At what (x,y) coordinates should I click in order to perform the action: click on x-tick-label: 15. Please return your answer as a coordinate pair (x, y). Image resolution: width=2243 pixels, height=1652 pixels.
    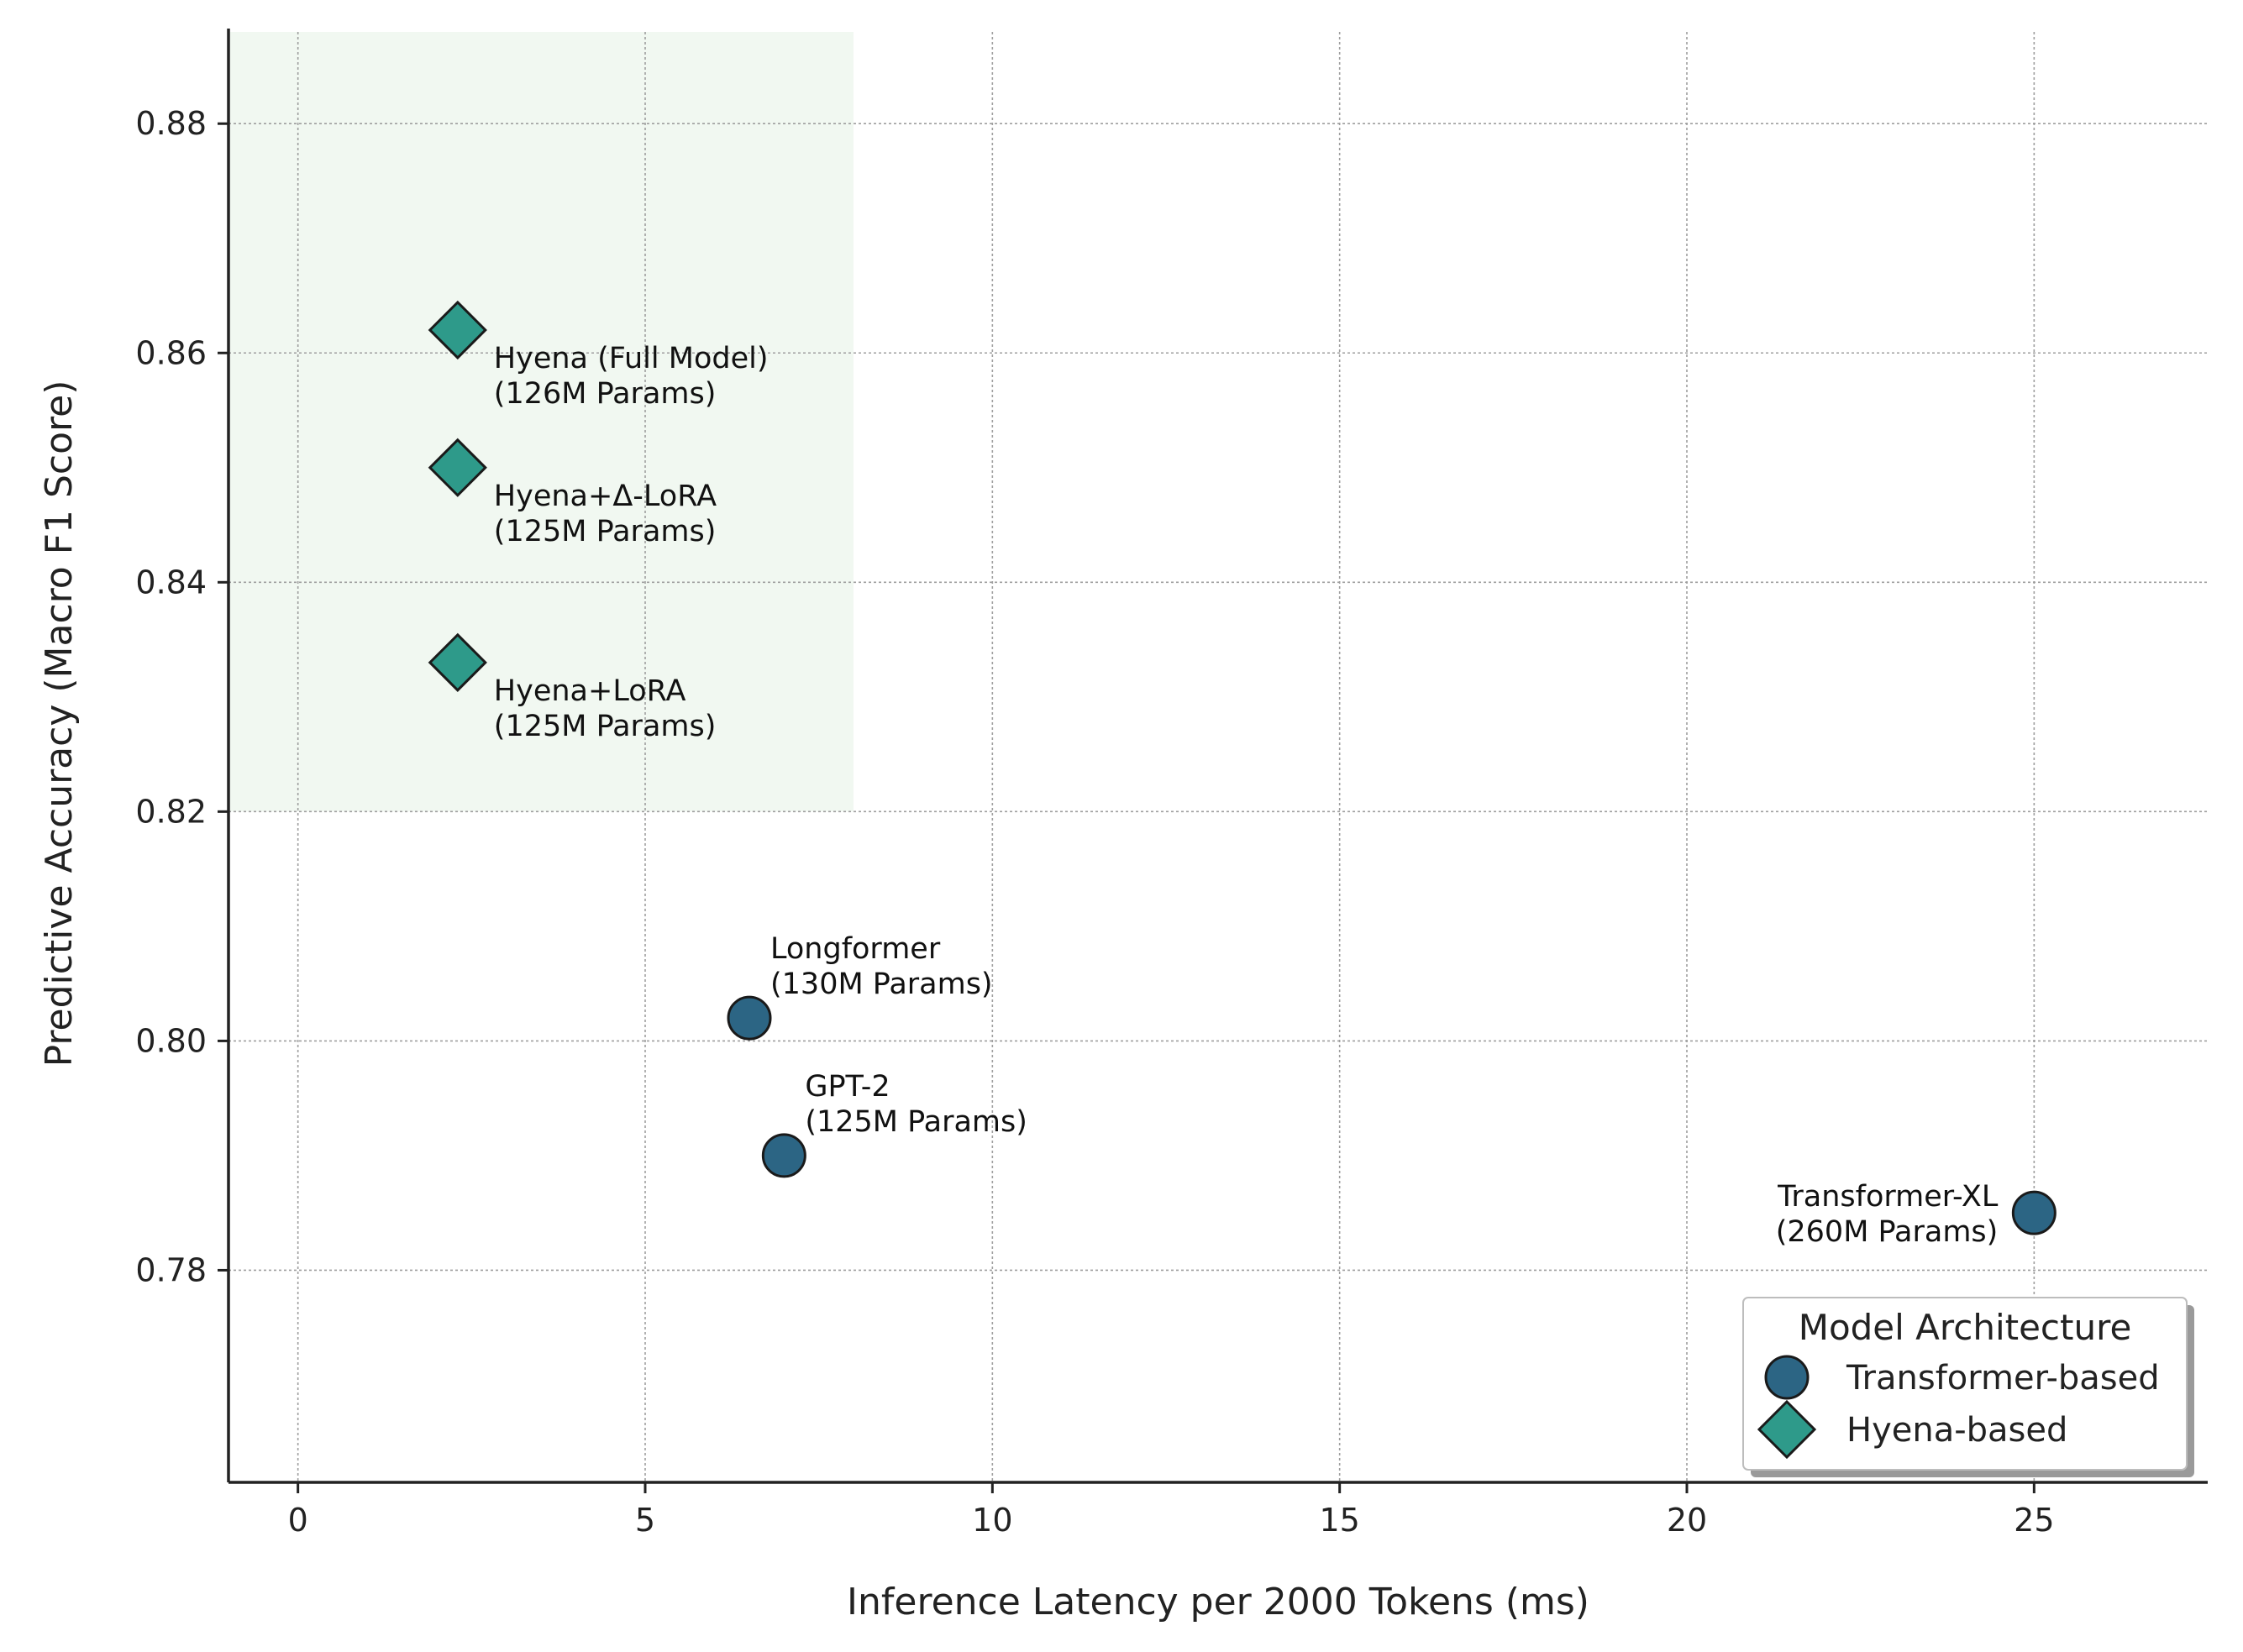
    Looking at the image, I should click on (1339, 1520).